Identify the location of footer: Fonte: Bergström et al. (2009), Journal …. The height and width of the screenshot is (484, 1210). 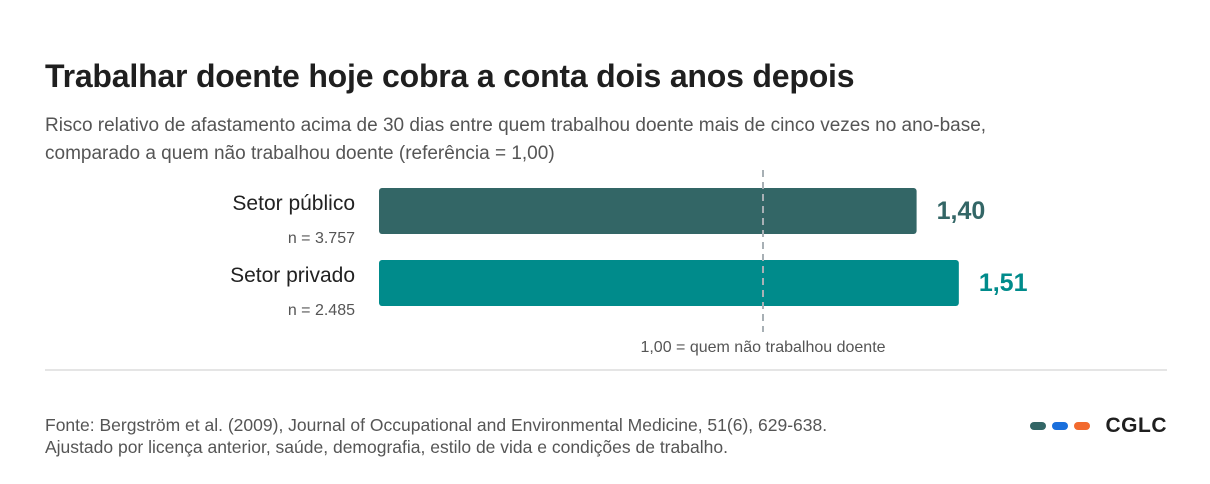
(436, 436).